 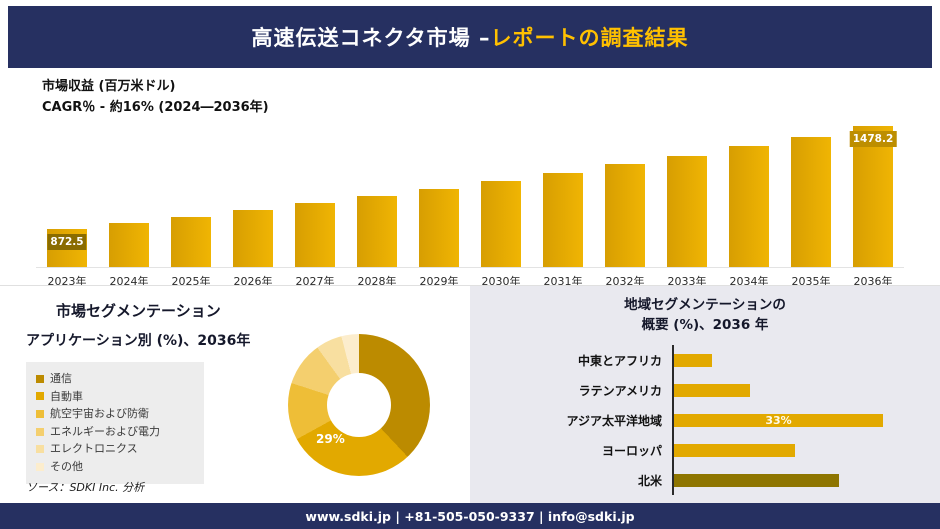 I want to click on header-title-main: 高速伝送コネクタ市場 –, so click(x=371, y=38).